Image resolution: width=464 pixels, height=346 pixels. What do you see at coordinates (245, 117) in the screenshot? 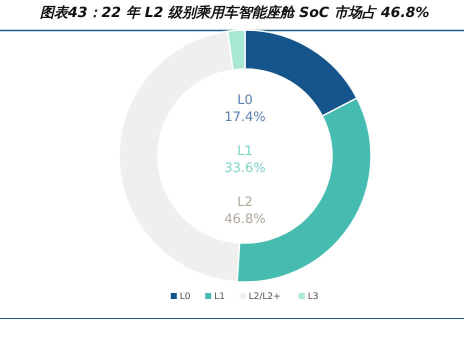
I see `data-label: 17.4%` at bounding box center [245, 117].